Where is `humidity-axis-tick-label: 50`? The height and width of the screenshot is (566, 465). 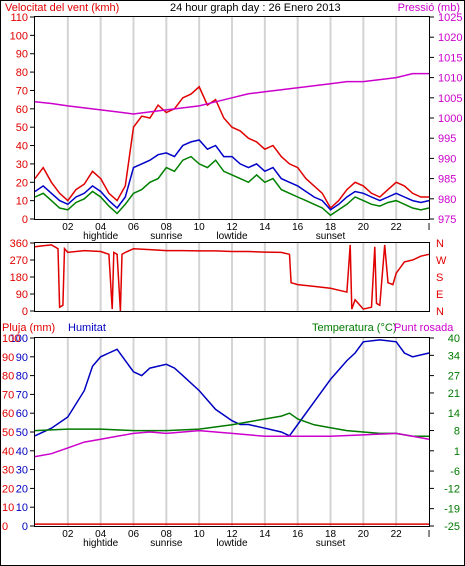 humidity-axis-tick-label: 50 is located at coordinates (22, 433).